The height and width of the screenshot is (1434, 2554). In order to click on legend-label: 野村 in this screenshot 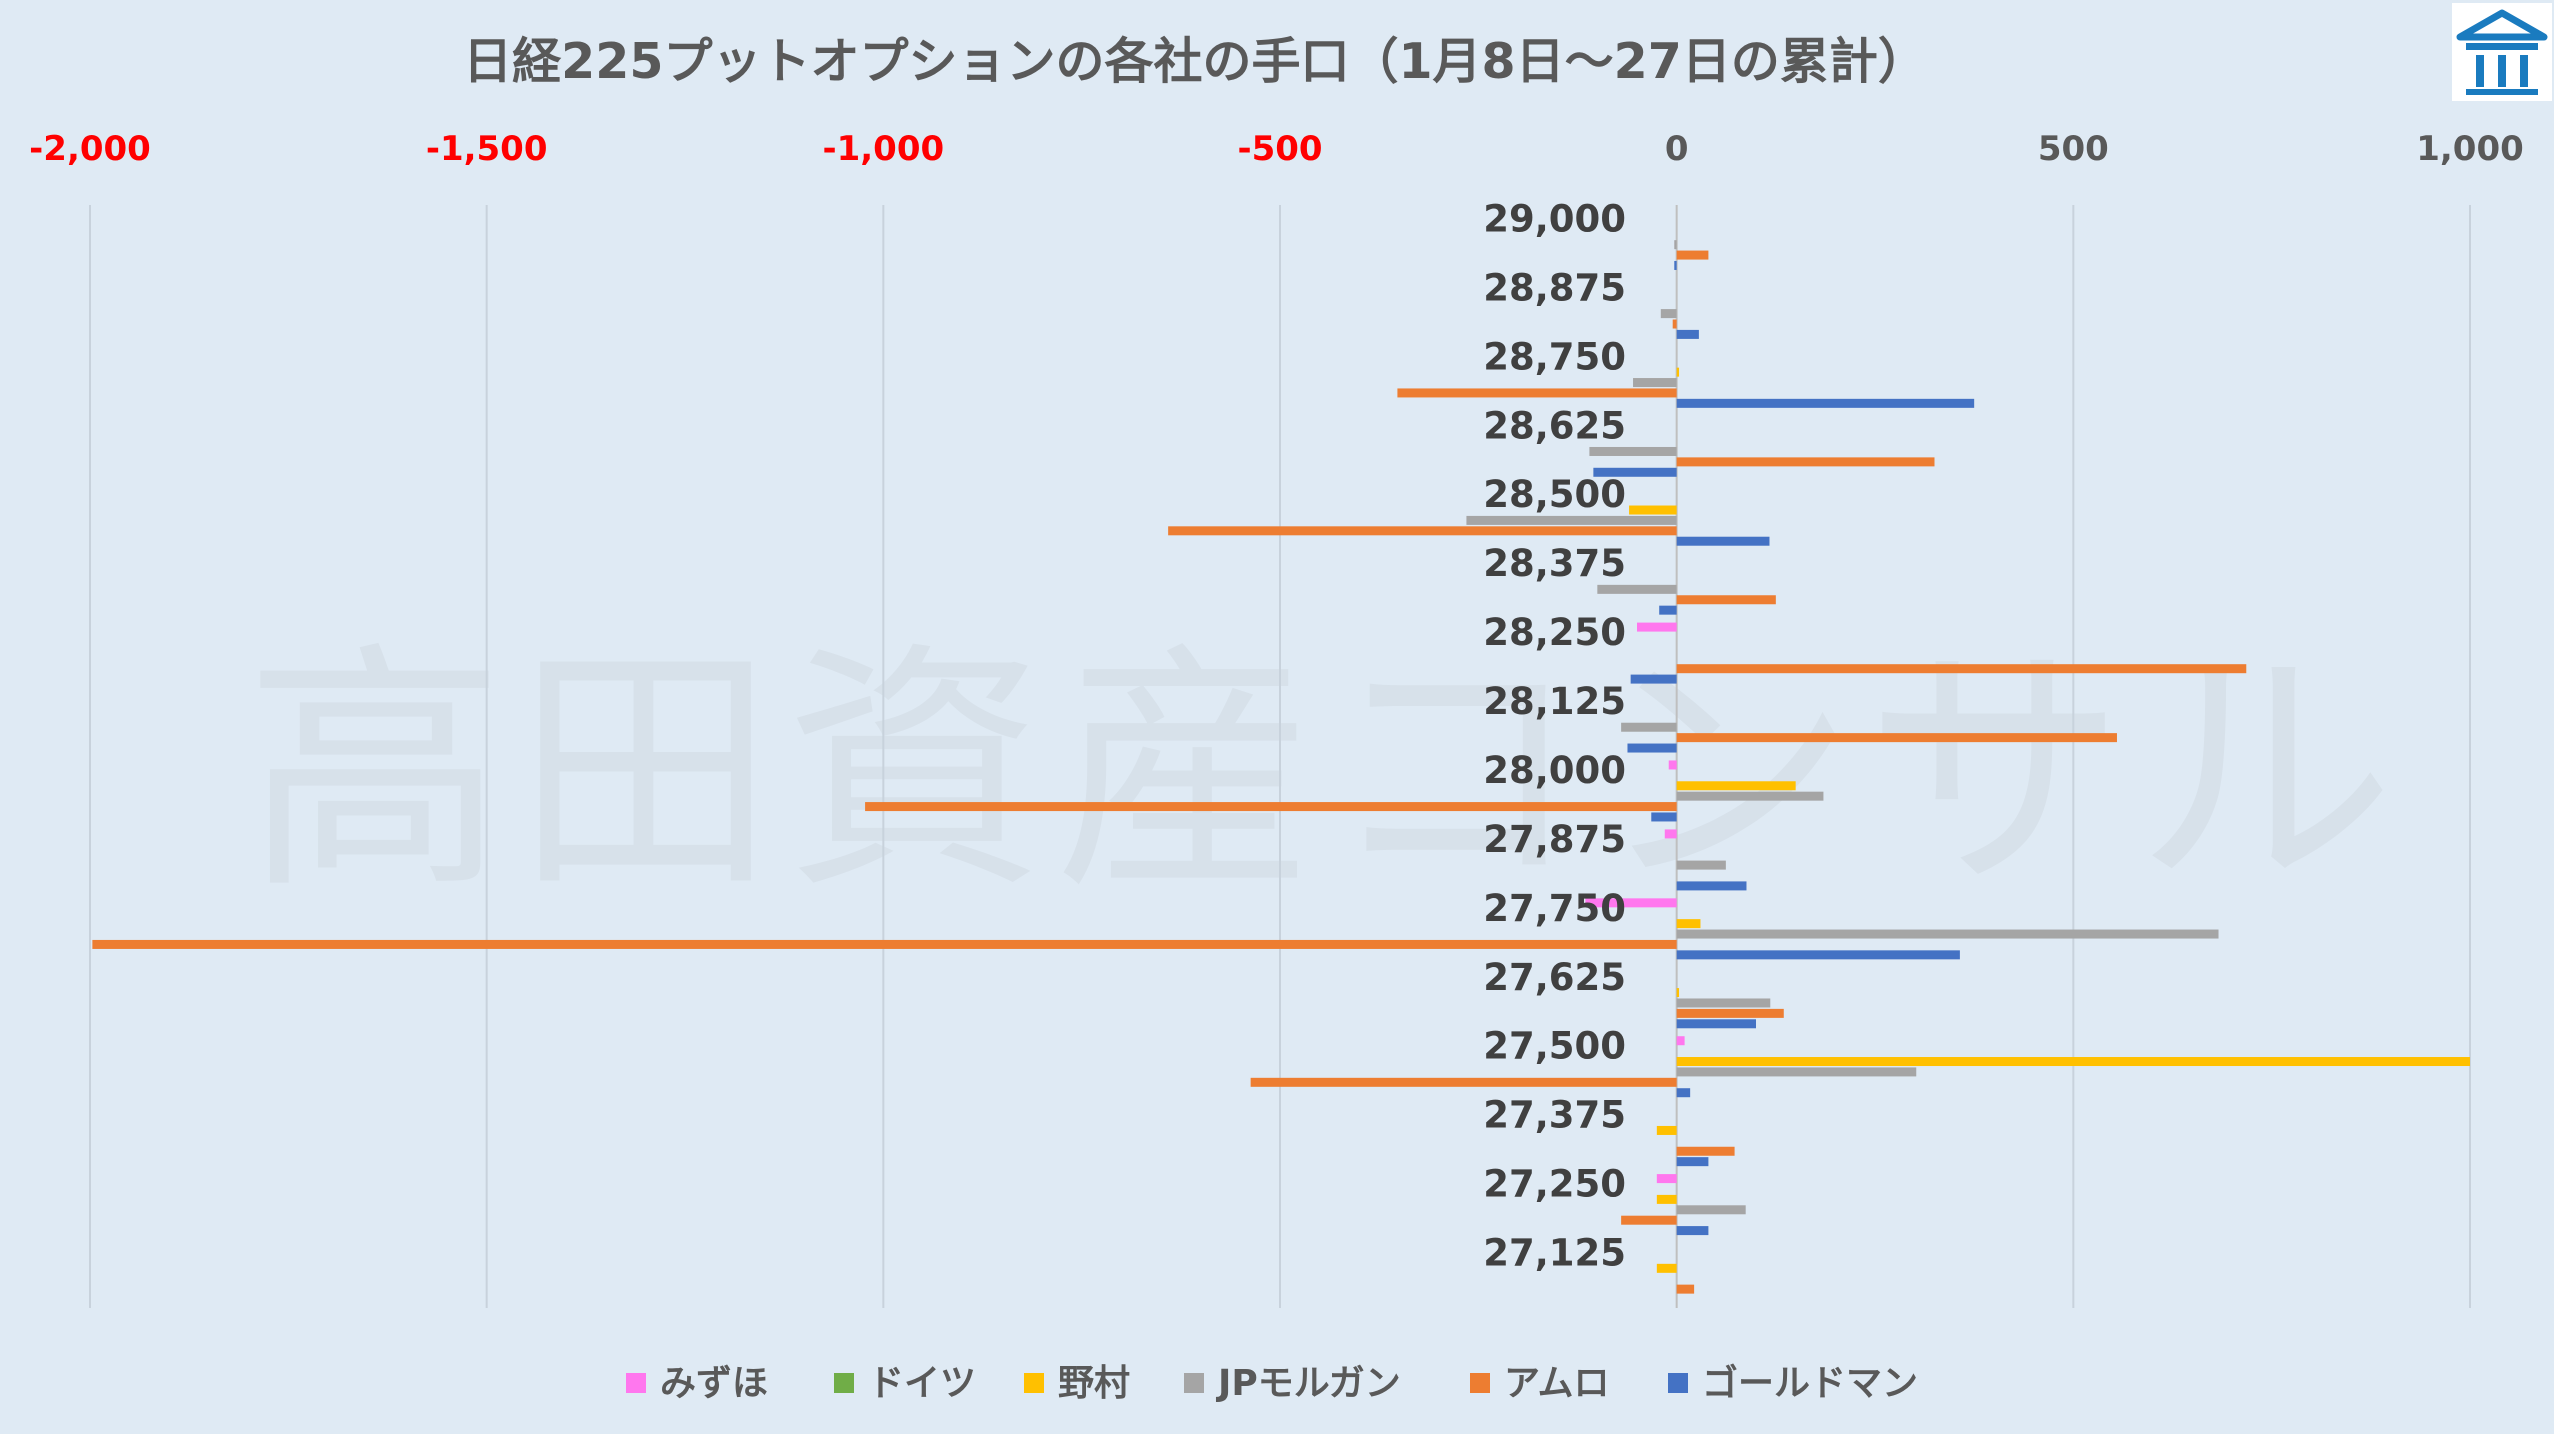, I will do `click(1094, 1383)`.